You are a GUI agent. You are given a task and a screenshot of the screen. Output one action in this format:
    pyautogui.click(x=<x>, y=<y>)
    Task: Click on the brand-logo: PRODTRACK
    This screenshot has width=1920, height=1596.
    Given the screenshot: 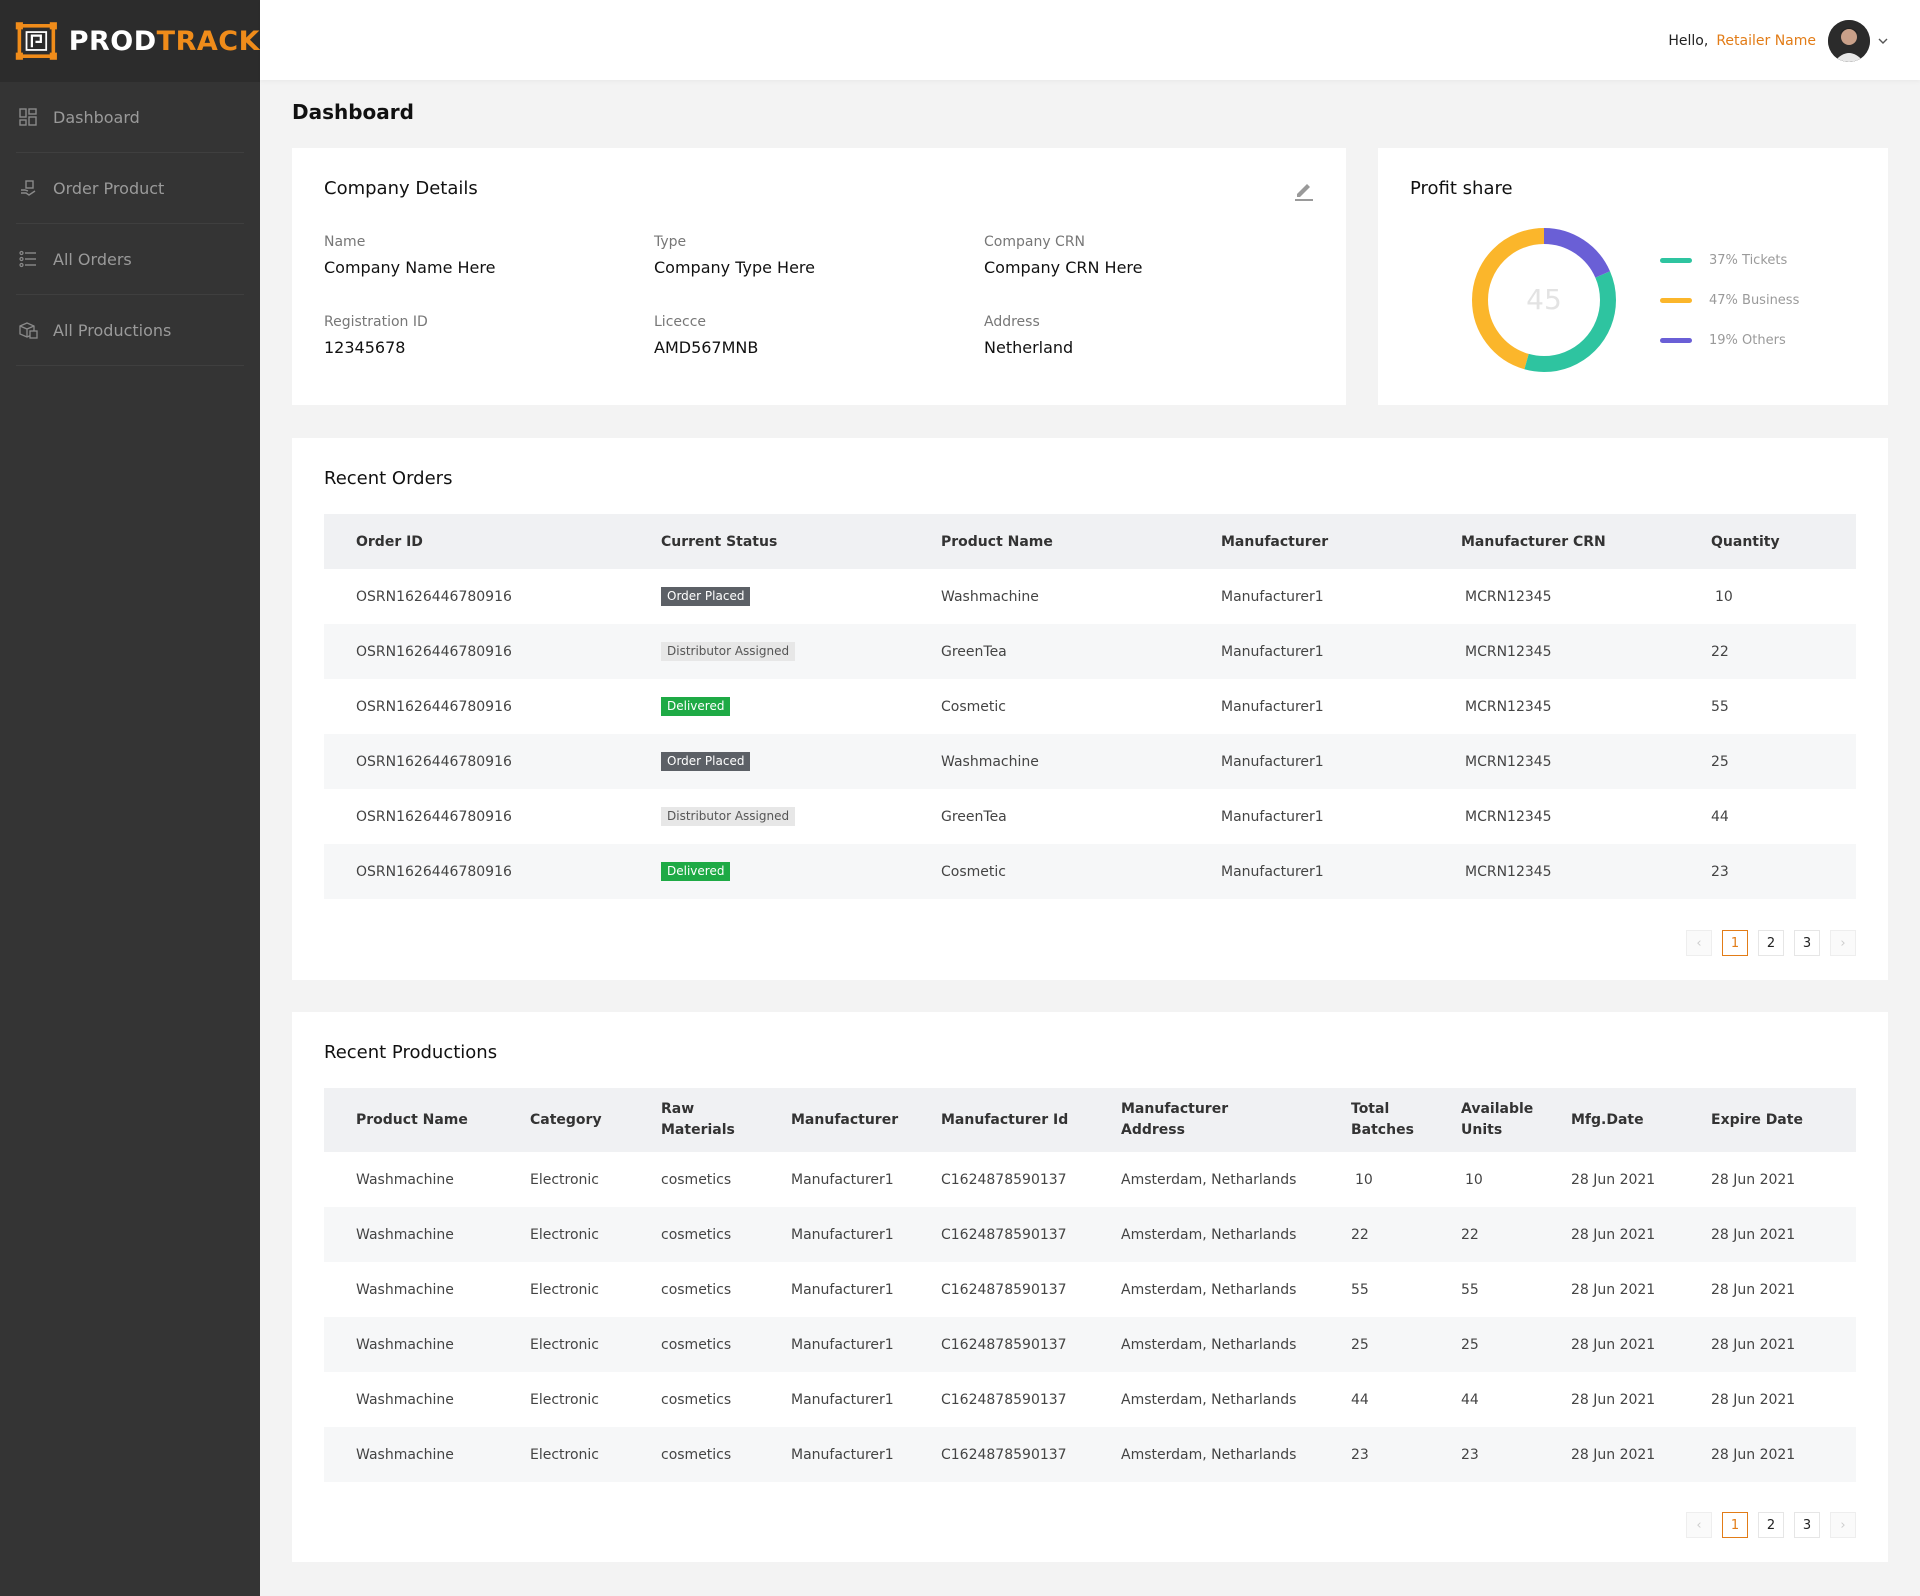 What is the action you would take?
    pyautogui.click(x=130, y=41)
    